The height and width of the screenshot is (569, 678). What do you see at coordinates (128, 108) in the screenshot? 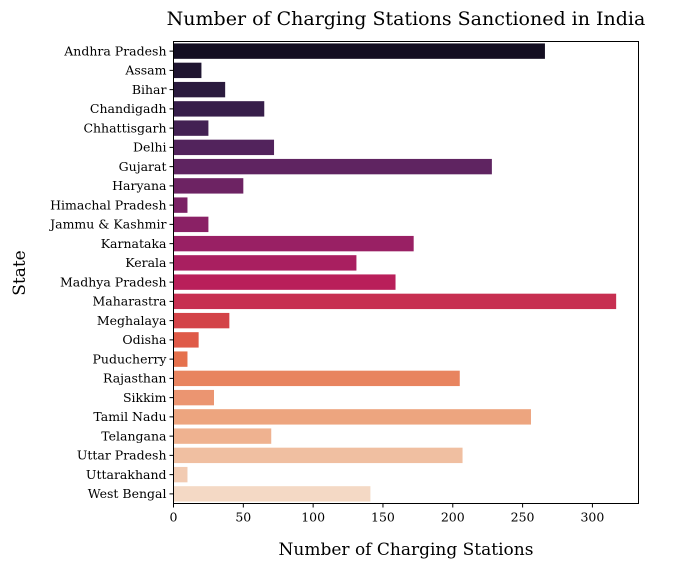
I see `y-tick-label: Chandigadh` at bounding box center [128, 108].